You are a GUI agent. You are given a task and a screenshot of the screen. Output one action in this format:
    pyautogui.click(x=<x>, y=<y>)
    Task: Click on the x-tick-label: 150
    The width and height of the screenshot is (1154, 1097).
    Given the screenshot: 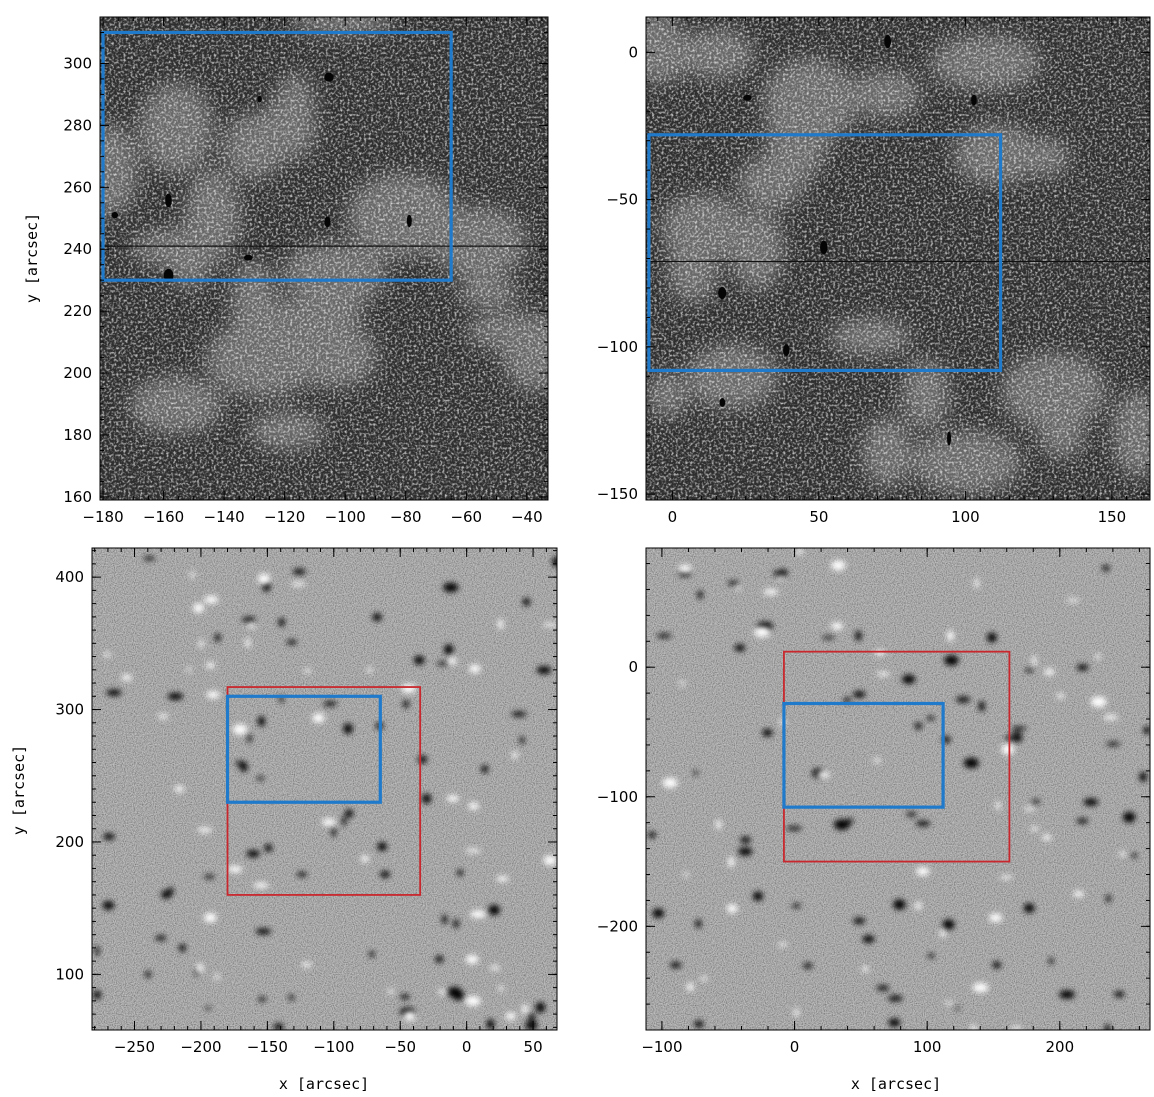 What is the action you would take?
    pyautogui.click(x=1112, y=517)
    